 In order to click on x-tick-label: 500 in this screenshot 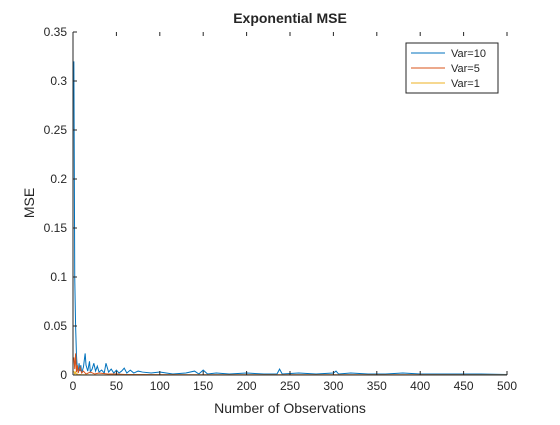, I will do `click(507, 386)`.